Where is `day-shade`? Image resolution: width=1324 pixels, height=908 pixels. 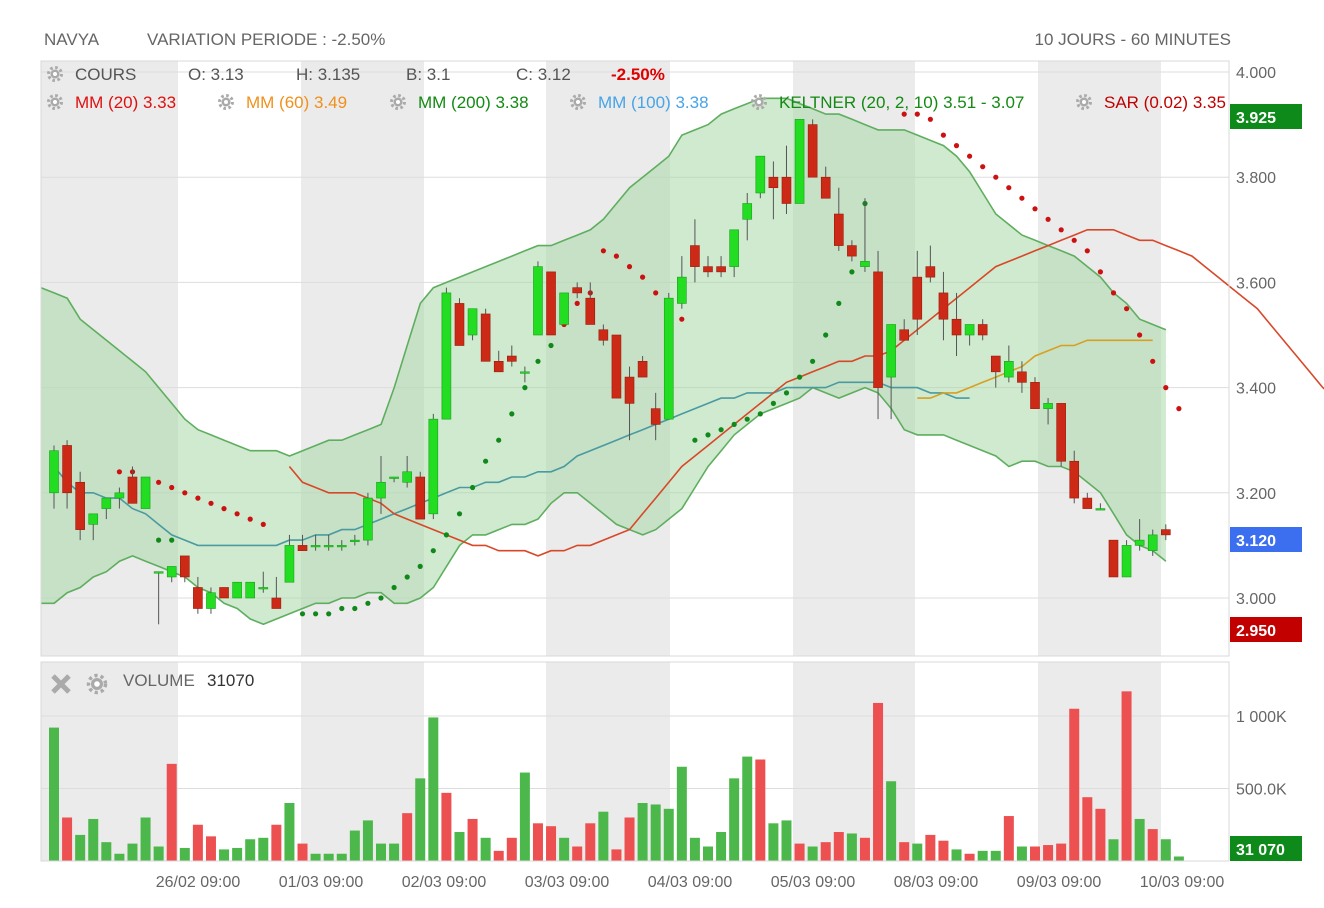
day-shade is located at coordinates (854, 761).